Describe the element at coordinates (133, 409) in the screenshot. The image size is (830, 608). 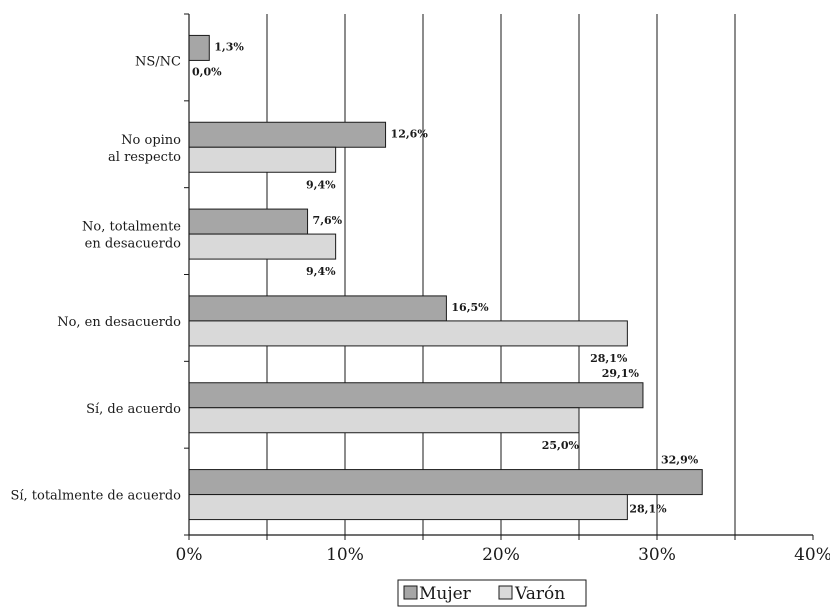
I see `category-label: Sí, de acuerdo` at that location.